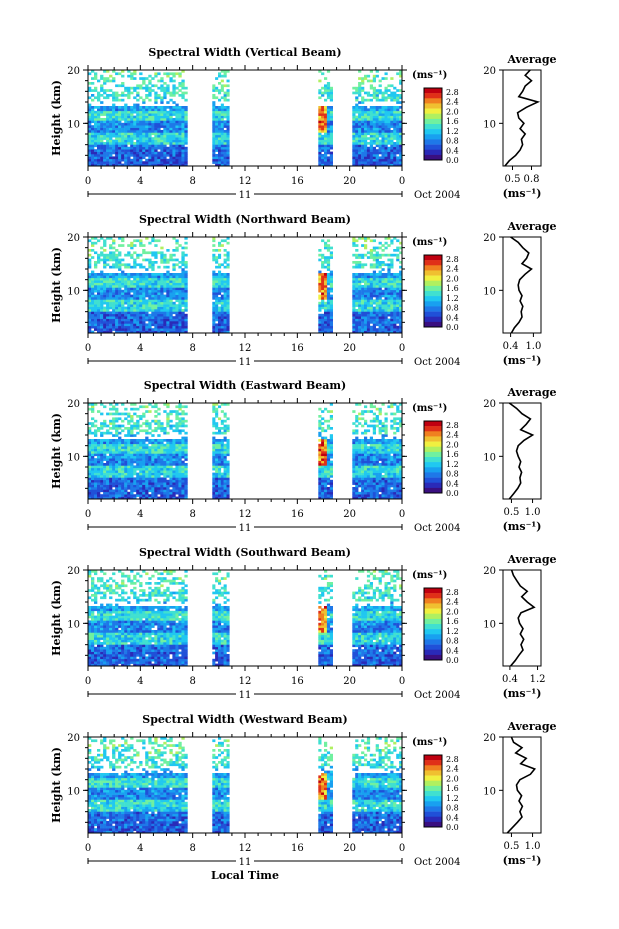 The height and width of the screenshot is (929, 619). Describe the element at coordinates (433, 273) in the screenshot. I see `colorbar-step` at that location.